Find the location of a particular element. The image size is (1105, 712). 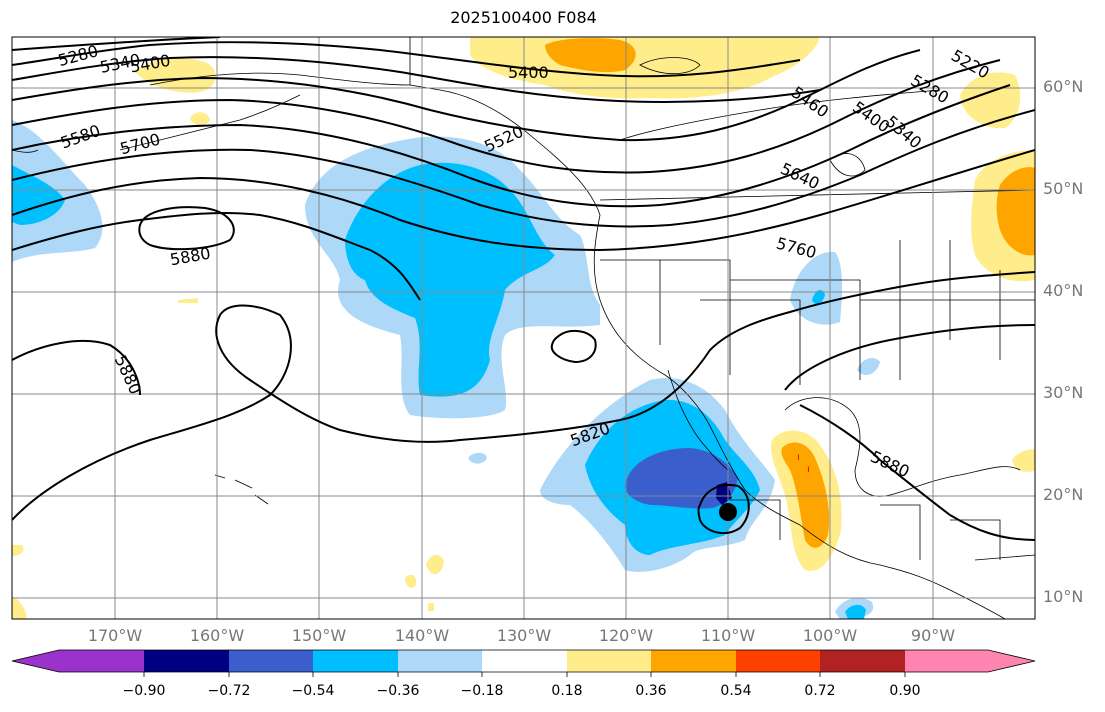

colorbar is located at coordinates (523, 663).